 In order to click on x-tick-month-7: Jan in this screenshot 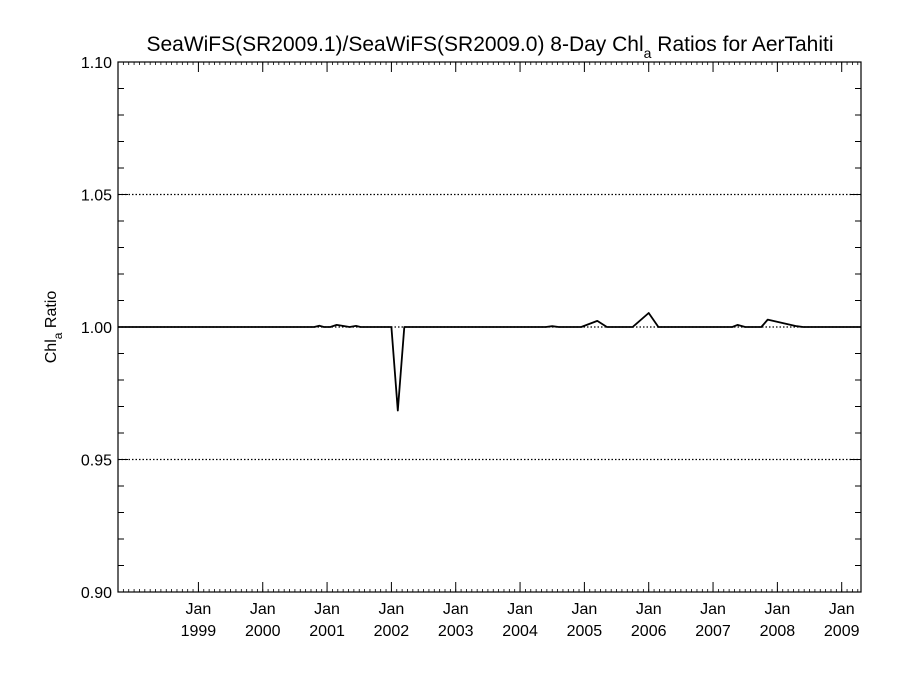, I will do `click(649, 609)`.